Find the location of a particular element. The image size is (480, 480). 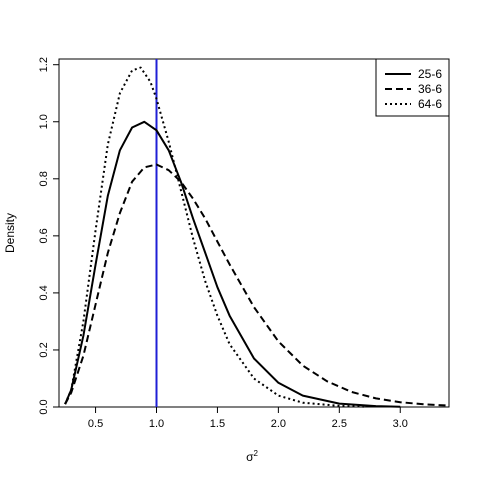

legend-label-25-6: 25-6 is located at coordinates (430, 74).